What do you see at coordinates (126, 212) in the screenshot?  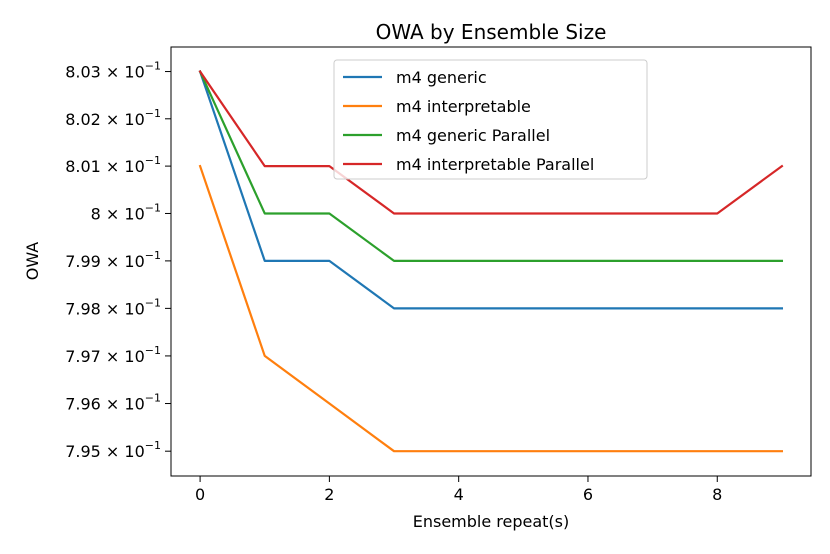 I see `y-tick-label: 8 × 10⁻¹` at bounding box center [126, 212].